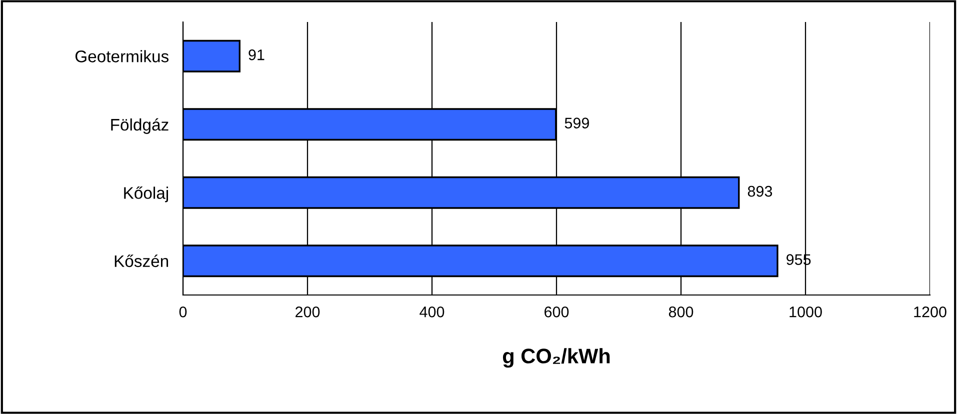 The width and height of the screenshot is (957, 414). I want to click on data-label: 91, so click(256, 54).